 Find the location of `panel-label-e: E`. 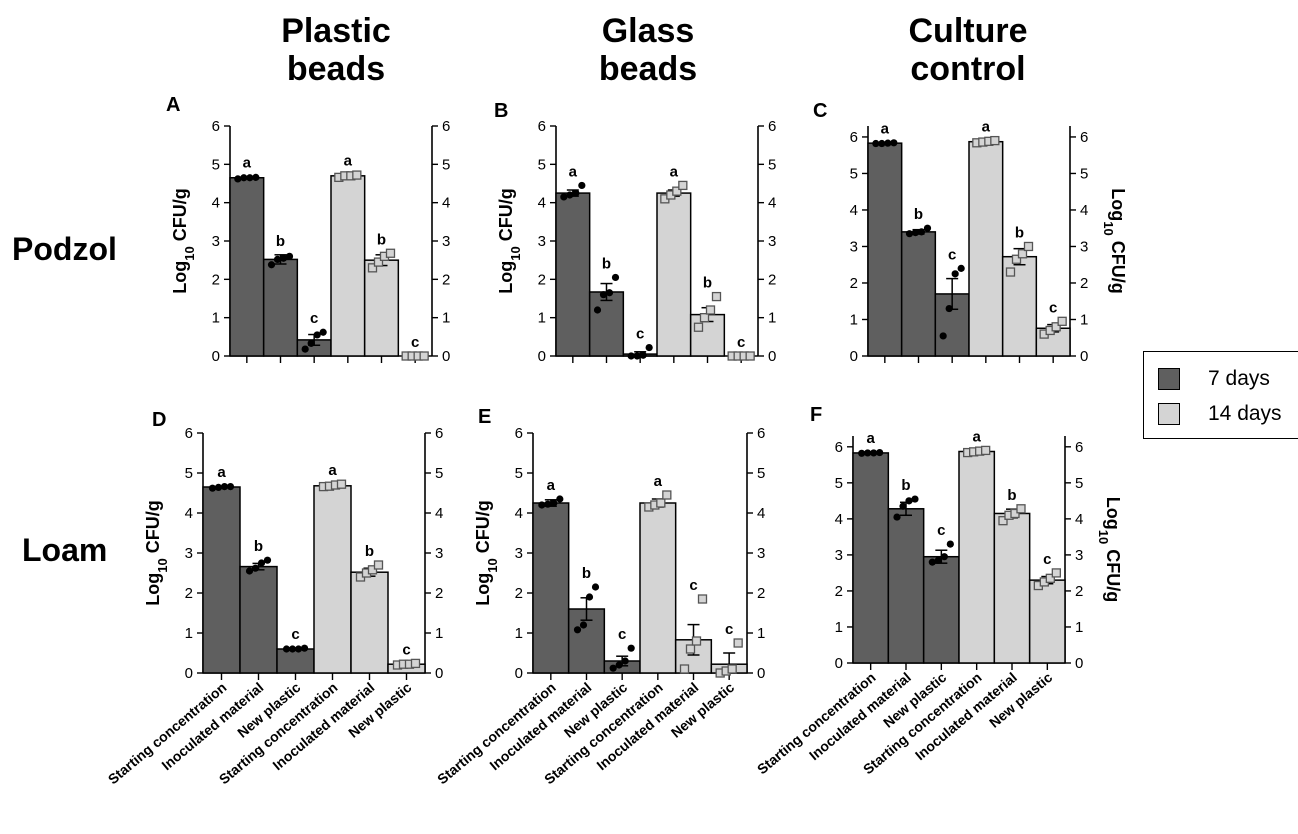

panel-label-e: E is located at coordinates (485, 417).